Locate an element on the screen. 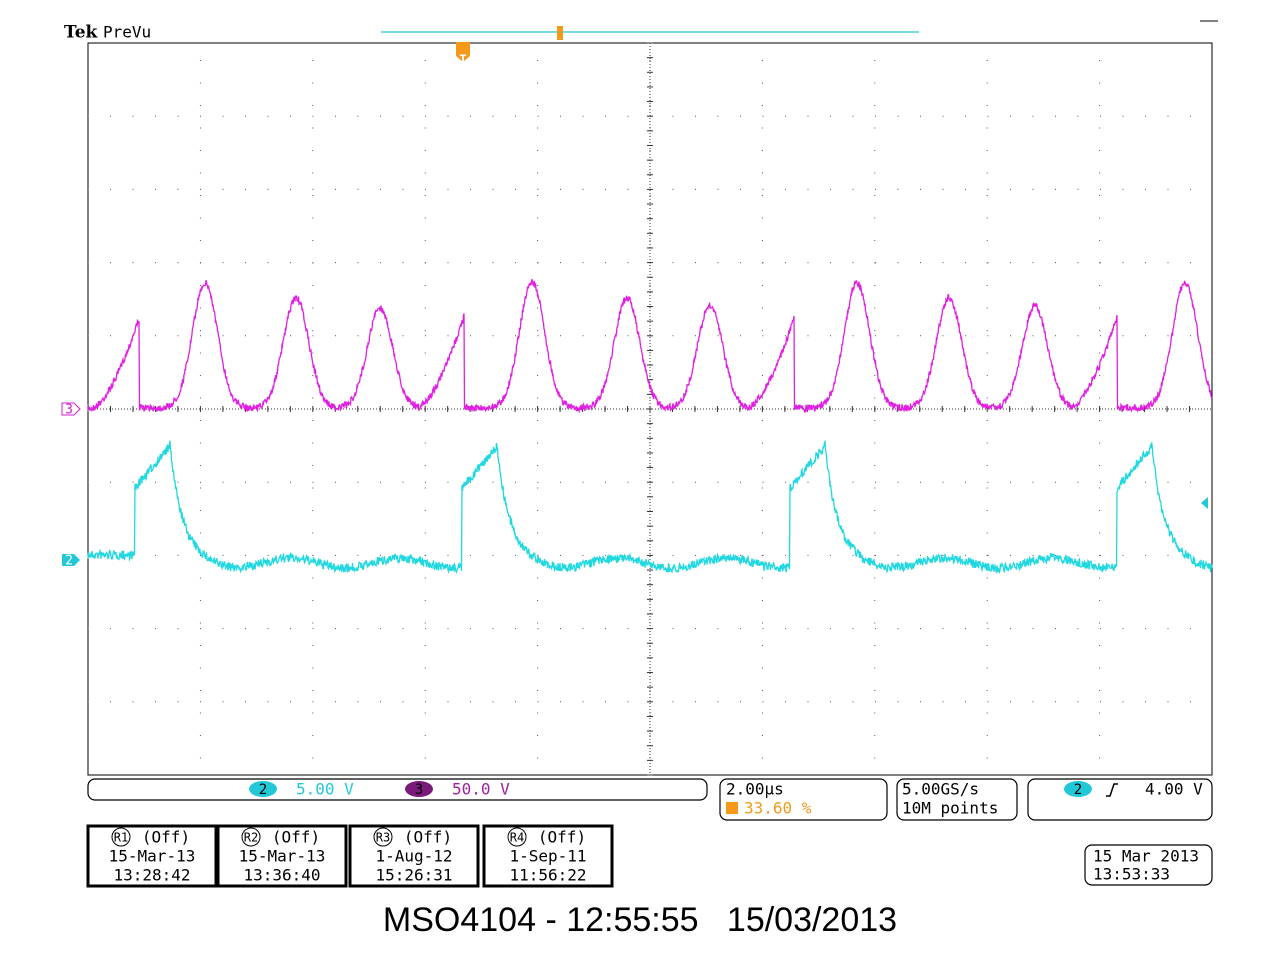 The height and width of the screenshot is (960, 1280). clock-box is located at coordinates (1148, 865).